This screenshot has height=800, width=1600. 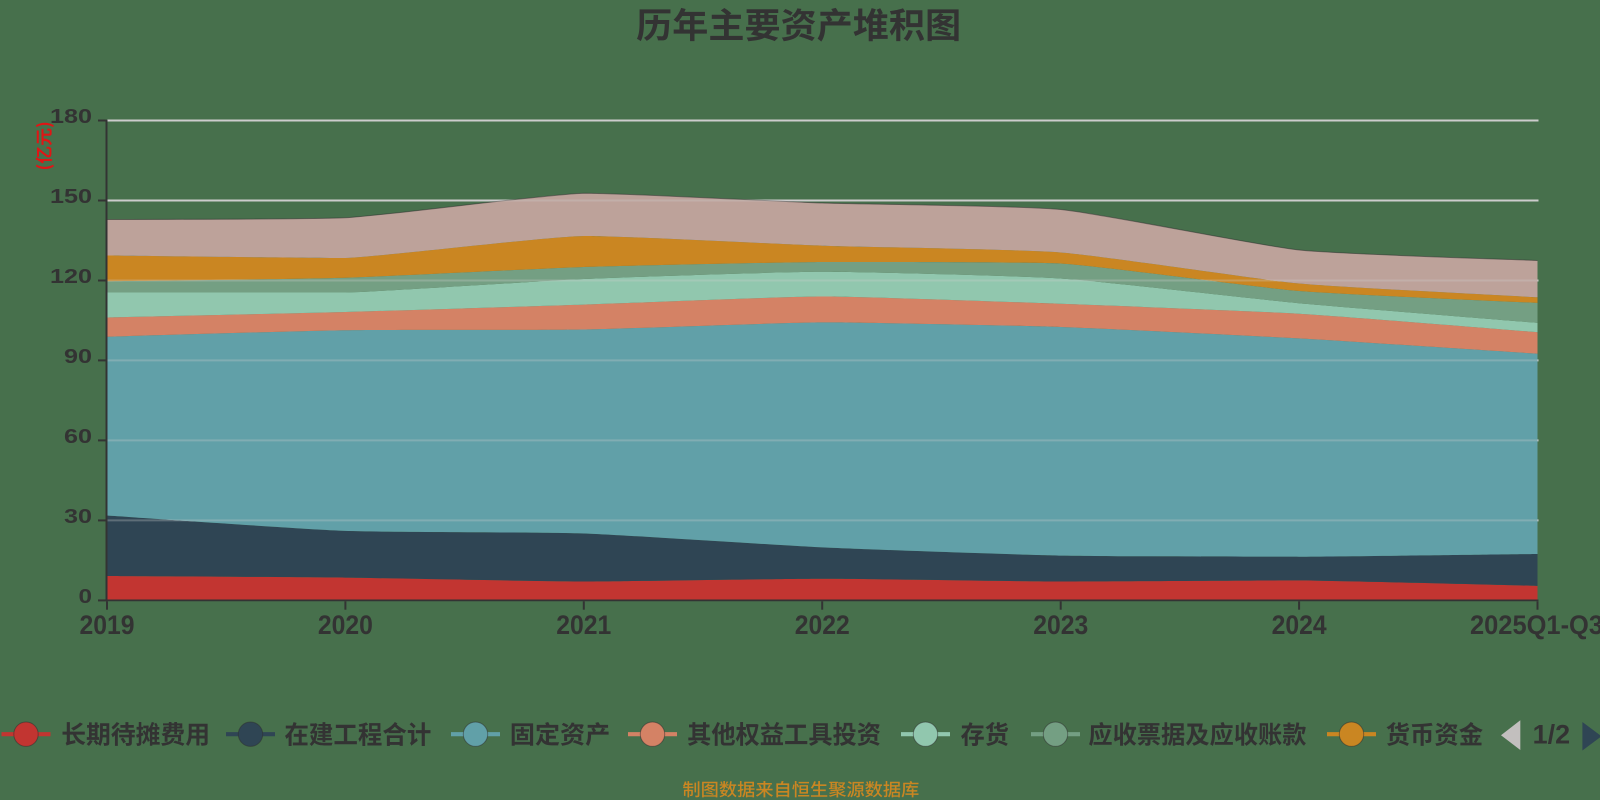 What do you see at coordinates (583, 625) in the screenshot?
I see `svg-text: 2021` at bounding box center [583, 625].